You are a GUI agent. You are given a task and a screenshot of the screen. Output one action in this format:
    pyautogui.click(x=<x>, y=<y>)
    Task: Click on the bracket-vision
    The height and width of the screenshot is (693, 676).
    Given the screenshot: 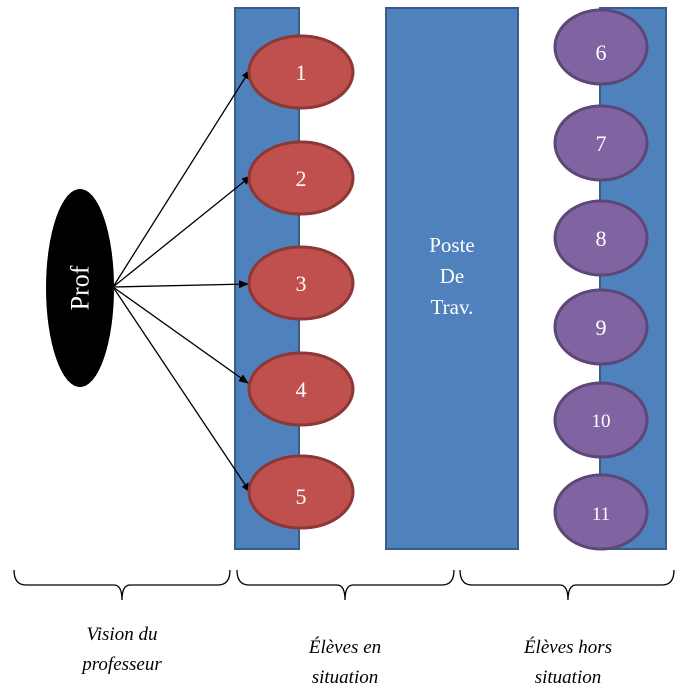 What is the action you would take?
    pyautogui.click(x=122, y=585)
    